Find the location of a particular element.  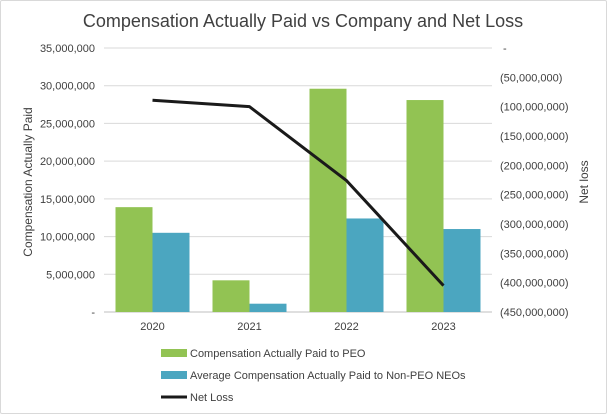

x-tick-label: 2021 is located at coordinates (249, 327).